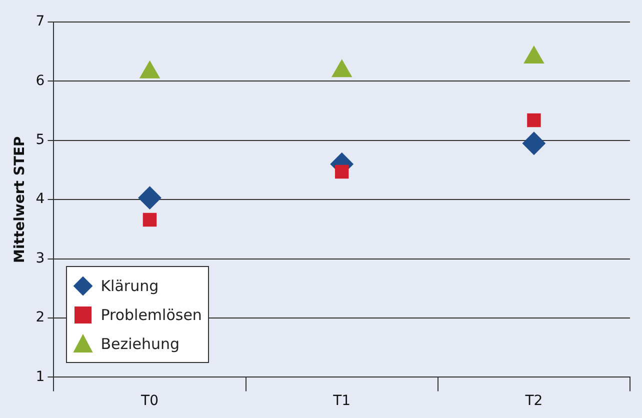  I want to click on y-tick-label: 3, so click(40, 258).